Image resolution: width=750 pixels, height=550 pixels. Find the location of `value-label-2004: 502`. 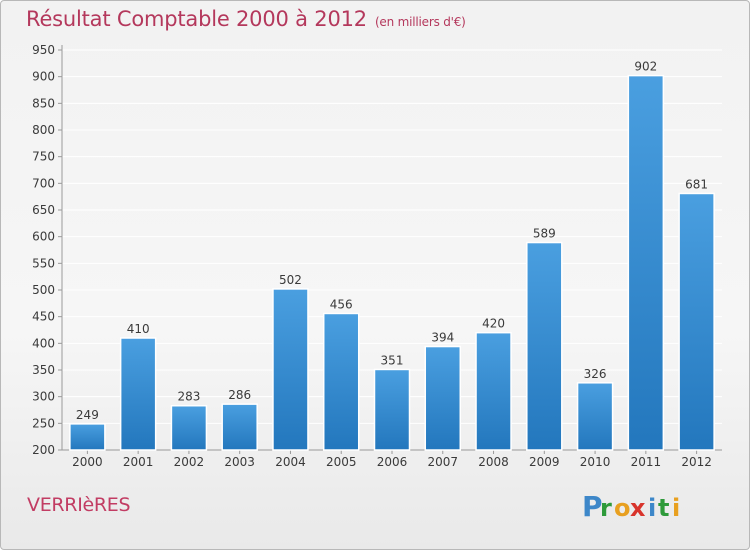

value-label-2004: 502 is located at coordinates (290, 280).